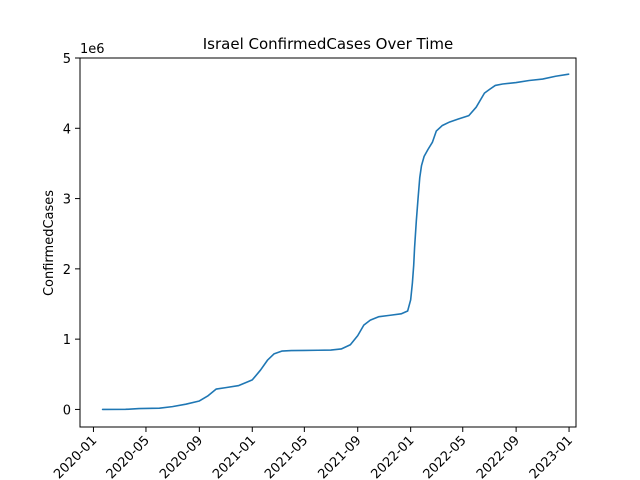 The height and width of the screenshot is (480, 640). I want to click on y-axis-offset-label: 1e6, so click(92, 49).